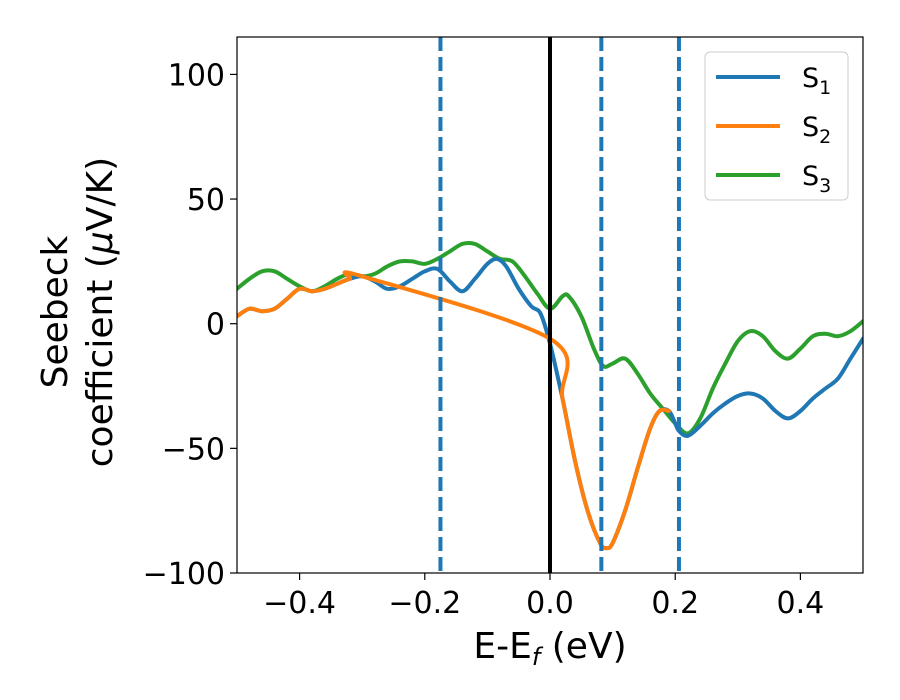 Image resolution: width=900 pixels, height=700 pixels. What do you see at coordinates (193, 449) in the screenshot?
I see `y-tick-label: −50` at bounding box center [193, 449].